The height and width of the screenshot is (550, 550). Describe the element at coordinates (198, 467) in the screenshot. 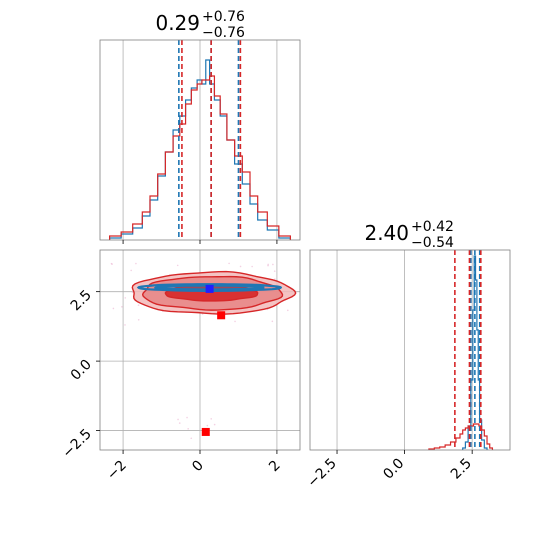

I see `x-tick-label: 0` at that location.